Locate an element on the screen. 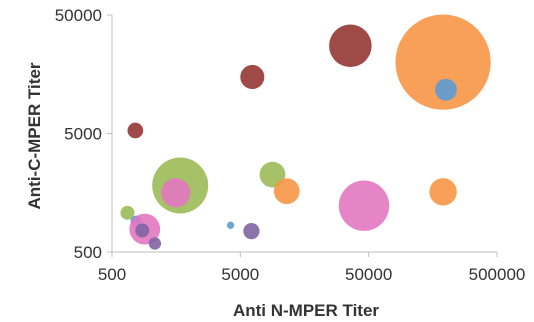 The height and width of the screenshot is (322, 534). y-tick-label: 50000 is located at coordinates (78, 15).